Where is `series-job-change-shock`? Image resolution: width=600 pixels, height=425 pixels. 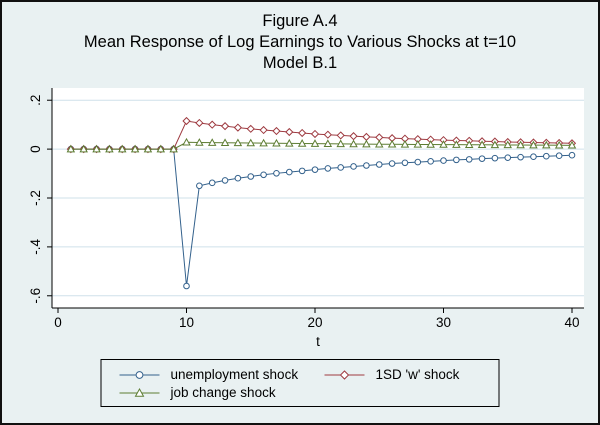 series-job-change-shock is located at coordinates (321, 145).